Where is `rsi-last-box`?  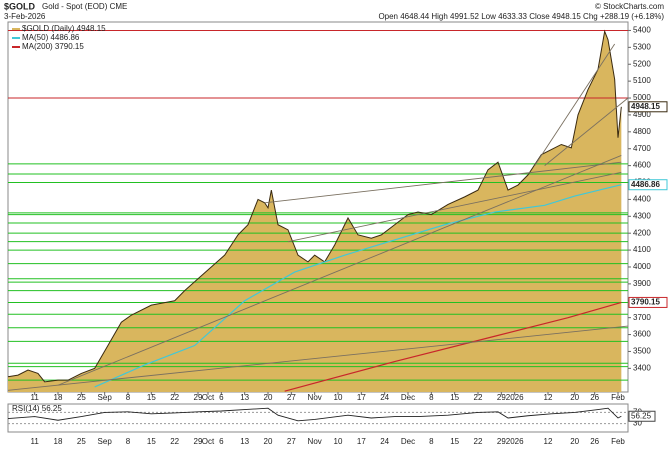 rsi-last-box is located at coordinates (642, 416).